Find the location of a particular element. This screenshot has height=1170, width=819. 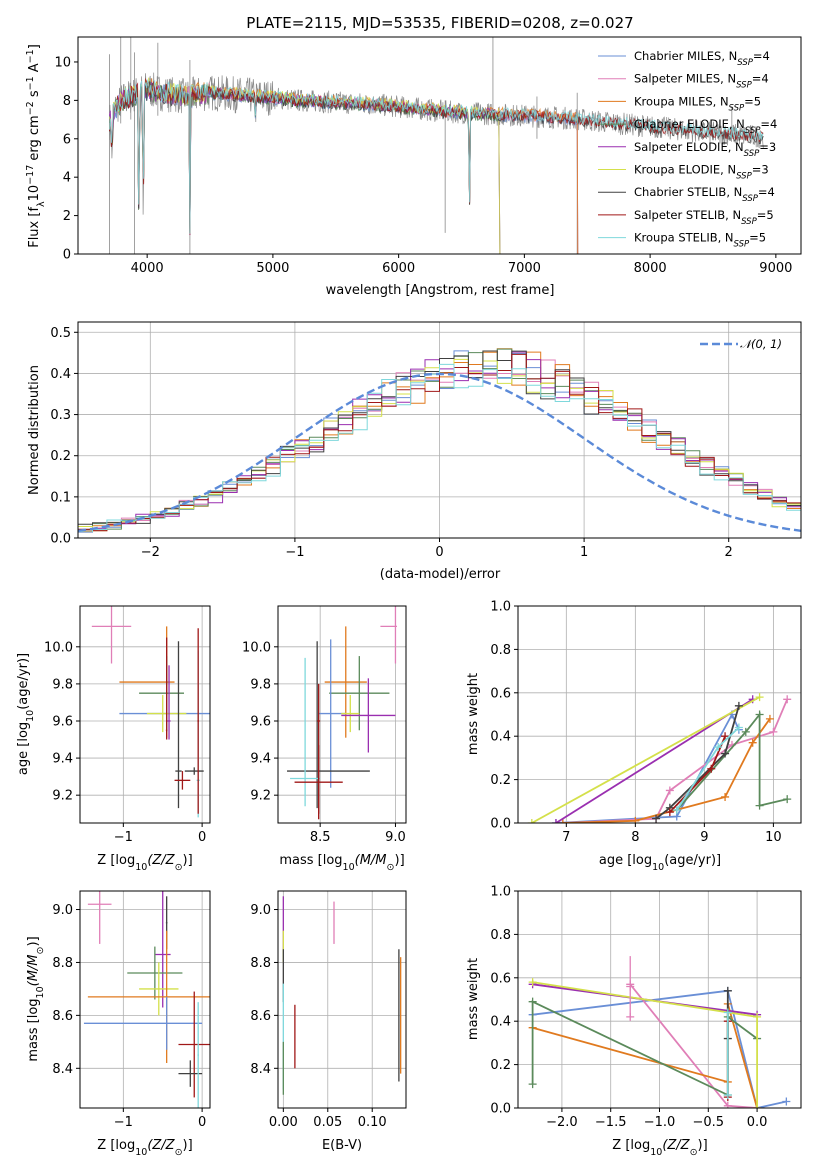

x-tick-label: 1 is located at coordinates (584, 552).